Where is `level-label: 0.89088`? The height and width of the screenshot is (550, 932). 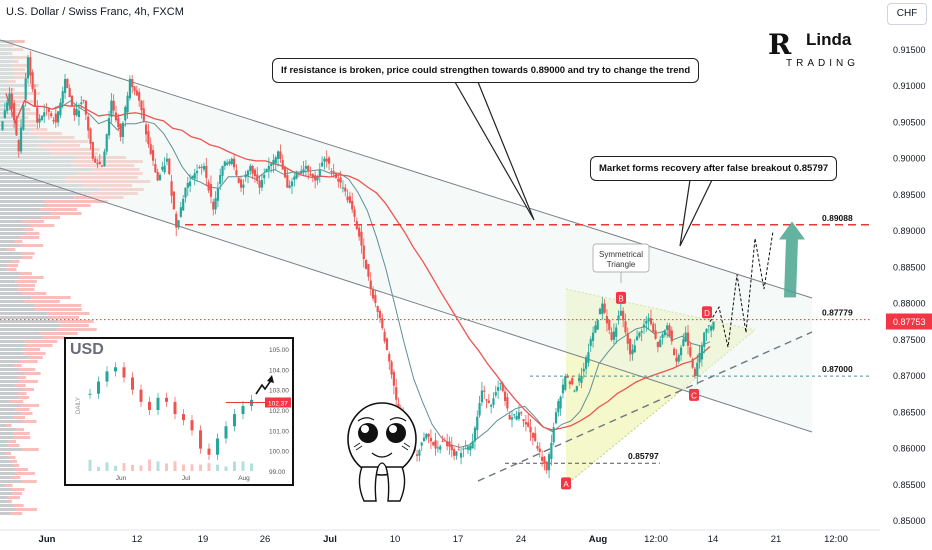
level-label: 0.89088 is located at coordinates (837, 218).